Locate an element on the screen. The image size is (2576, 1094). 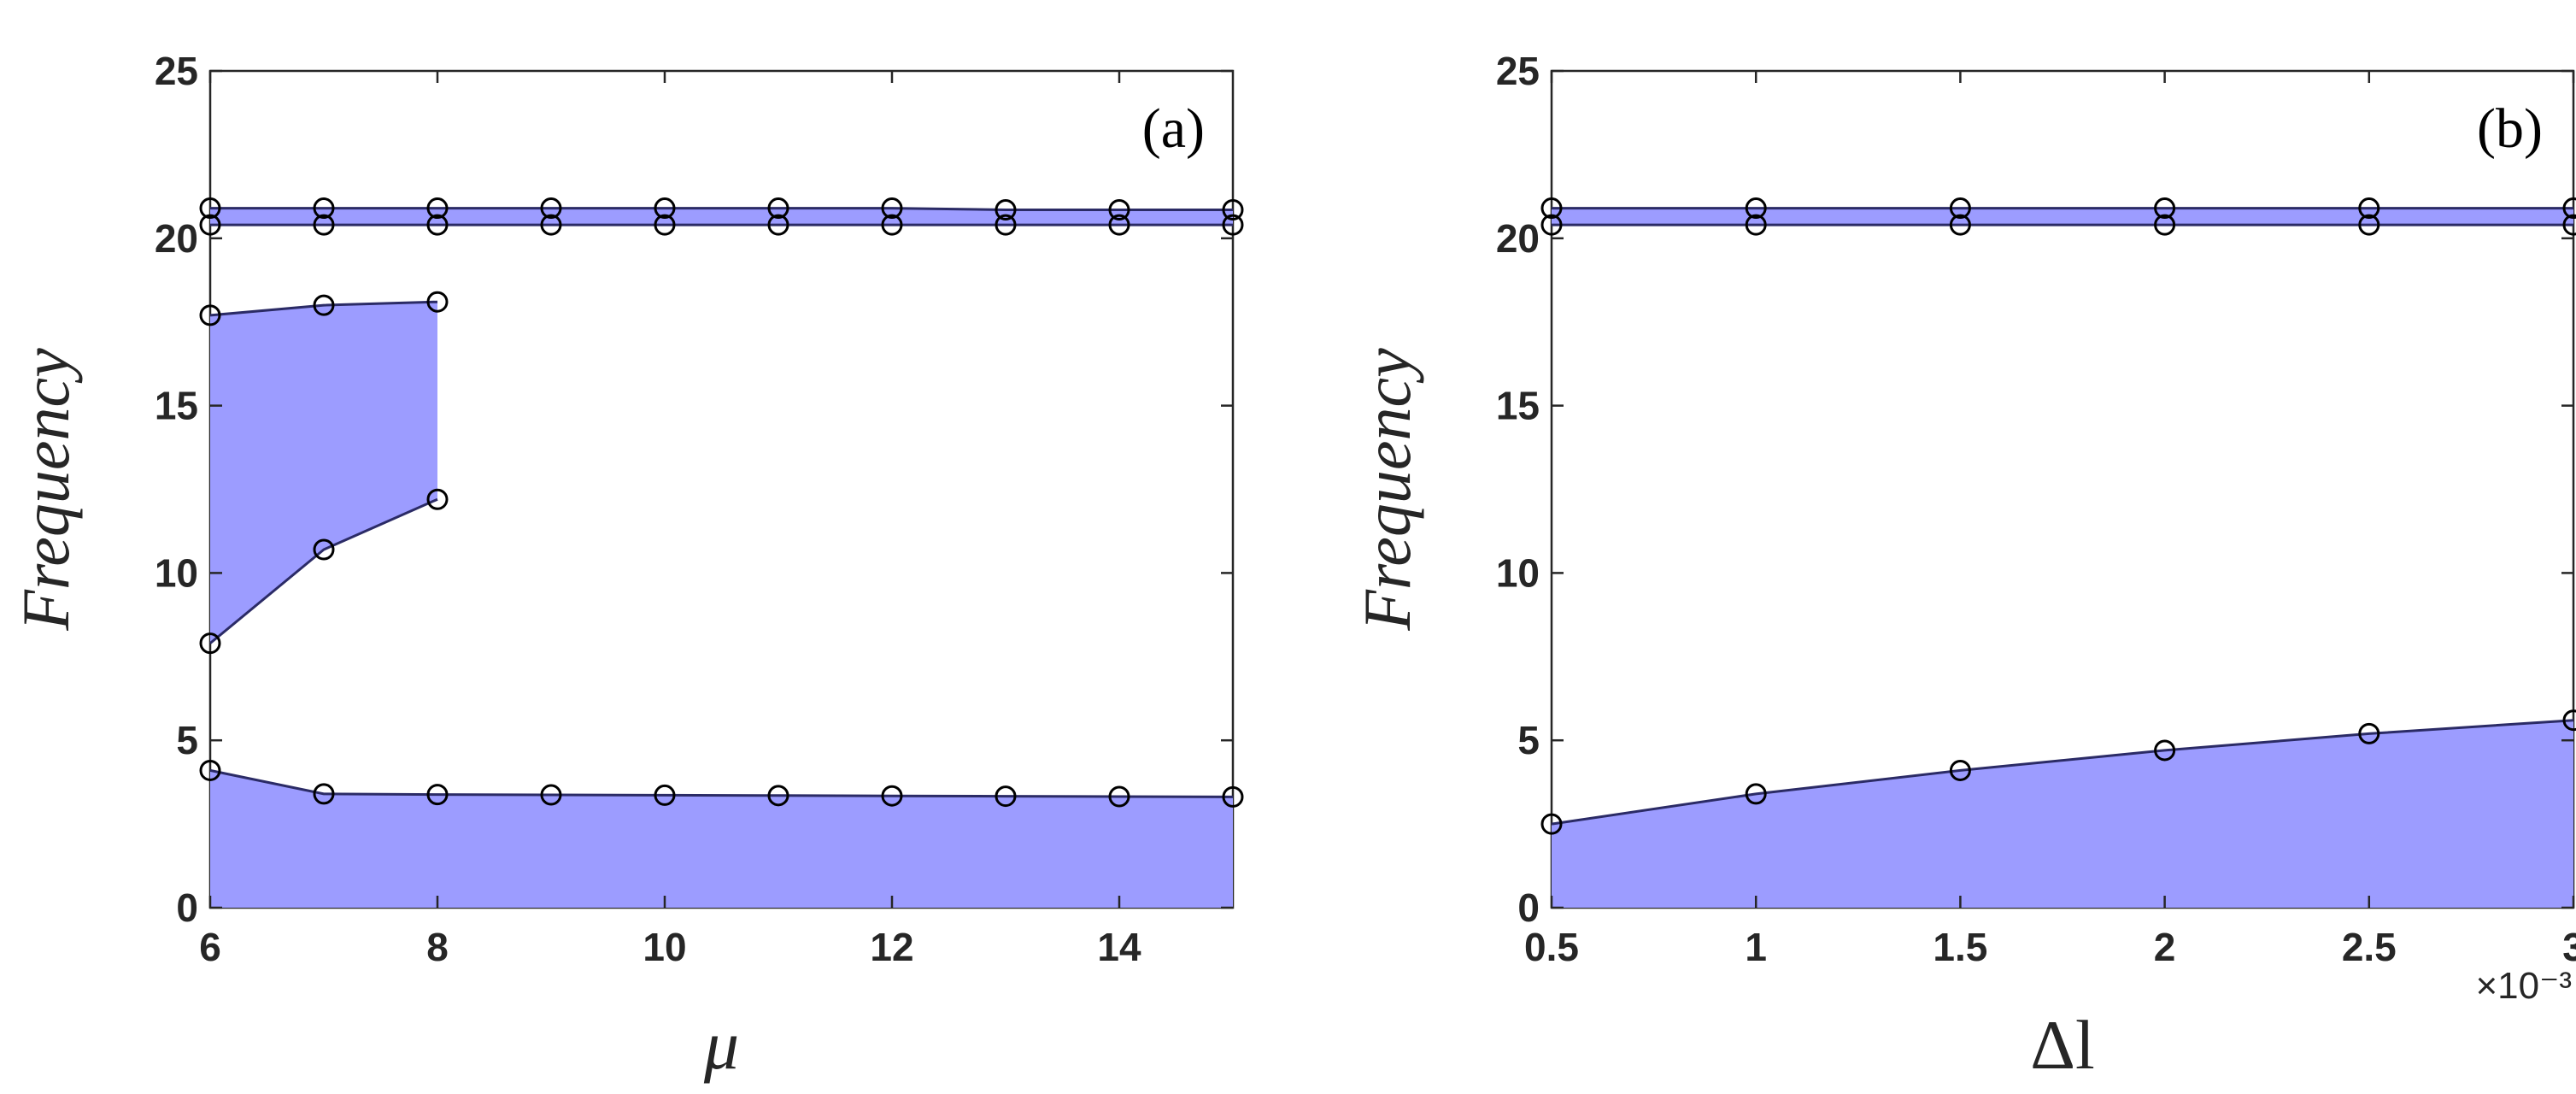
x-tick-label: 0.5 is located at coordinates (1551, 947).